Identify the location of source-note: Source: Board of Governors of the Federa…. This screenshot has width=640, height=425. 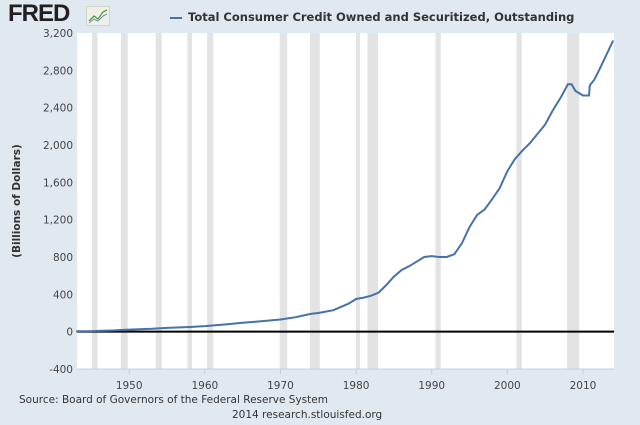
(173, 400).